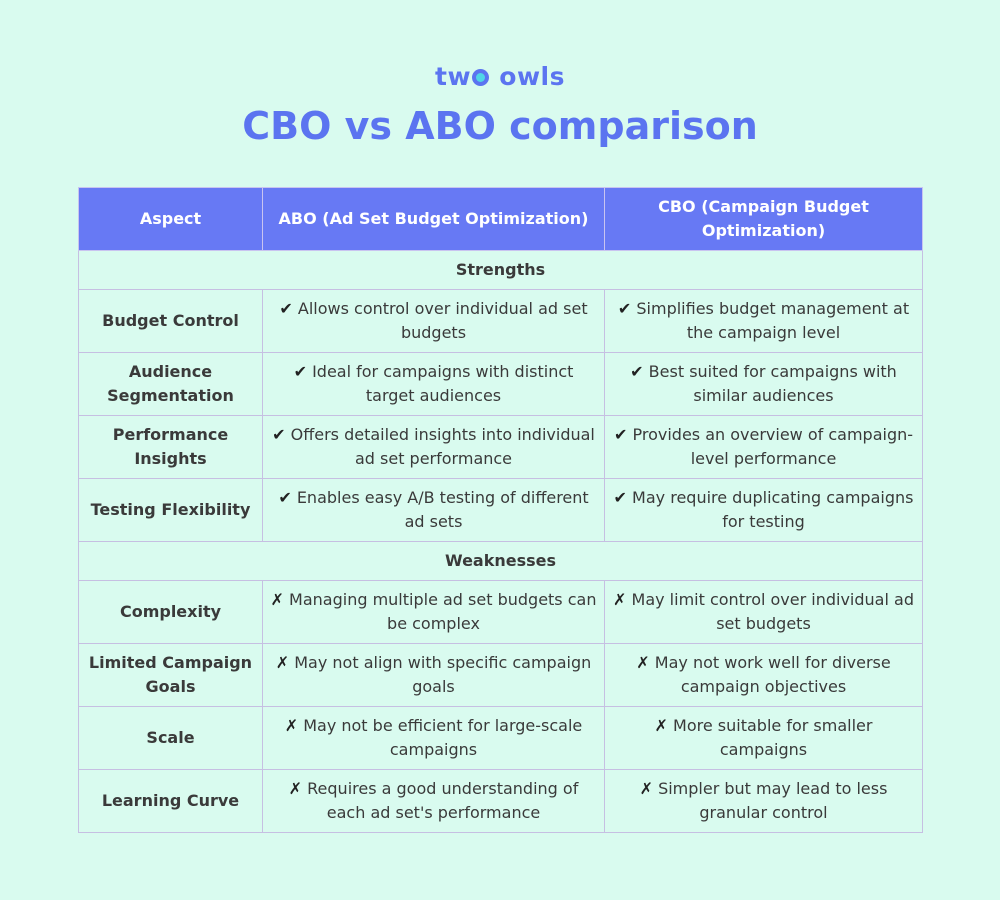 This screenshot has height=900, width=1000. I want to click on owl-eye-icon, so click(481, 77).